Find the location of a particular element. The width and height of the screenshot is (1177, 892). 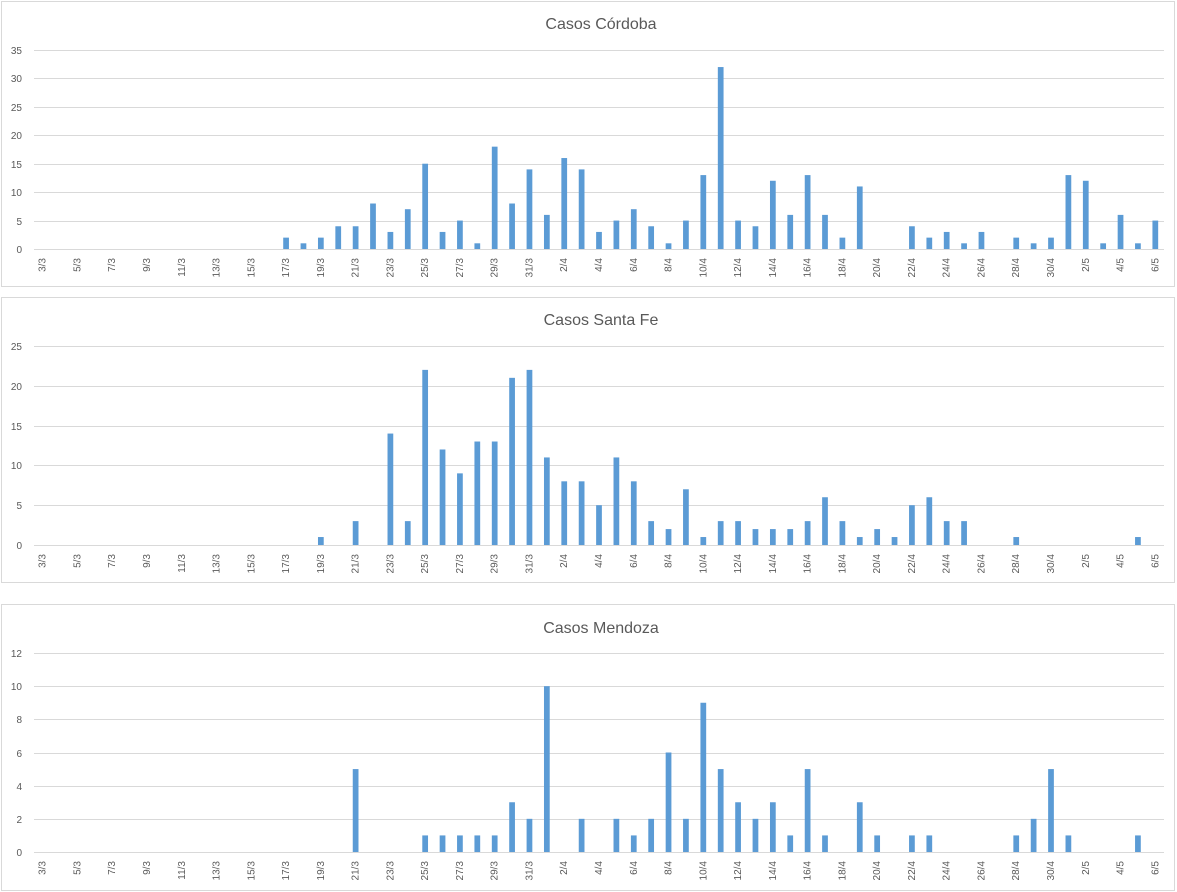

x-tick-label: 6/4 is located at coordinates (634, 868).